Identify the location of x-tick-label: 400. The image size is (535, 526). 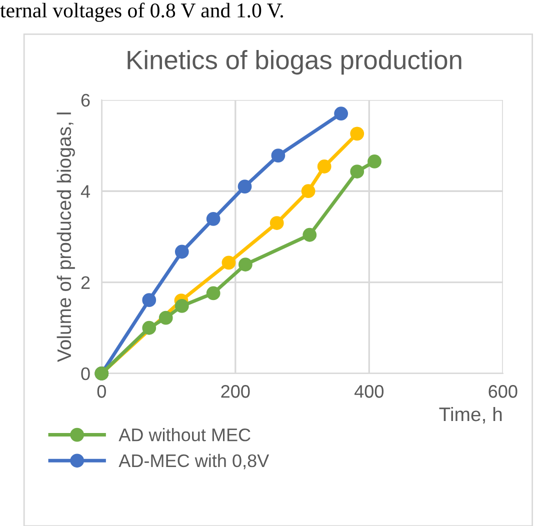
(369, 391).